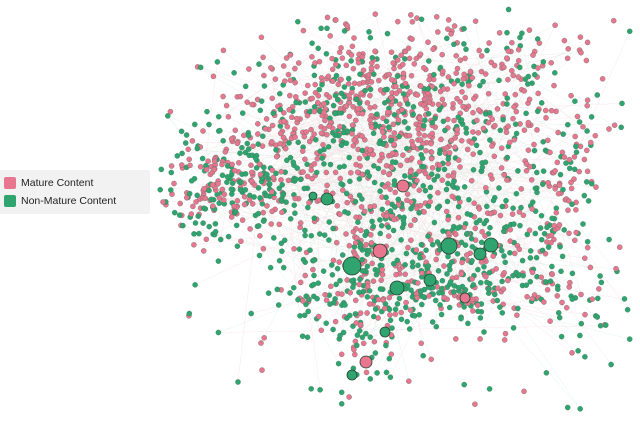 This screenshot has height=422, width=640. What do you see at coordinates (397, 288) in the screenshot?
I see `hub-node` at bounding box center [397, 288].